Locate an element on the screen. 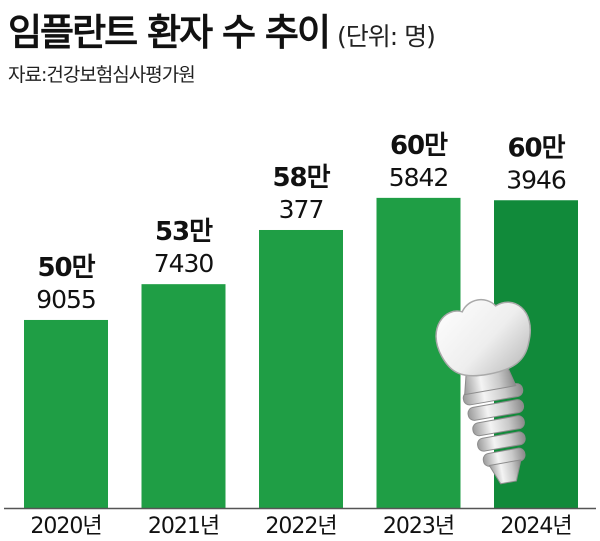  chart-header: 임플란트 환자 수 추이 (단위: 명) is located at coordinates (222, 29).